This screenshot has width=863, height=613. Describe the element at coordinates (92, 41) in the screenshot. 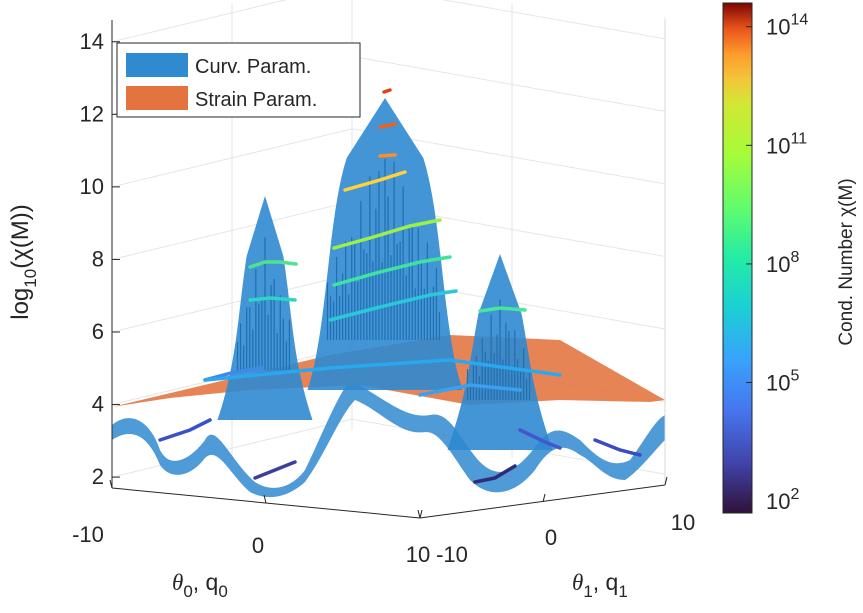

I see `z-tick-label: 14` at that location.